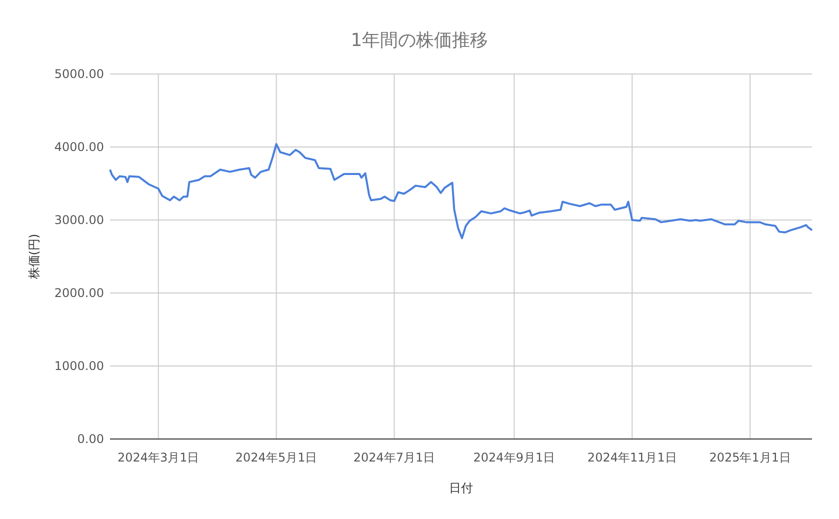  I want to click on x-axis-title: 日付, so click(461, 488).